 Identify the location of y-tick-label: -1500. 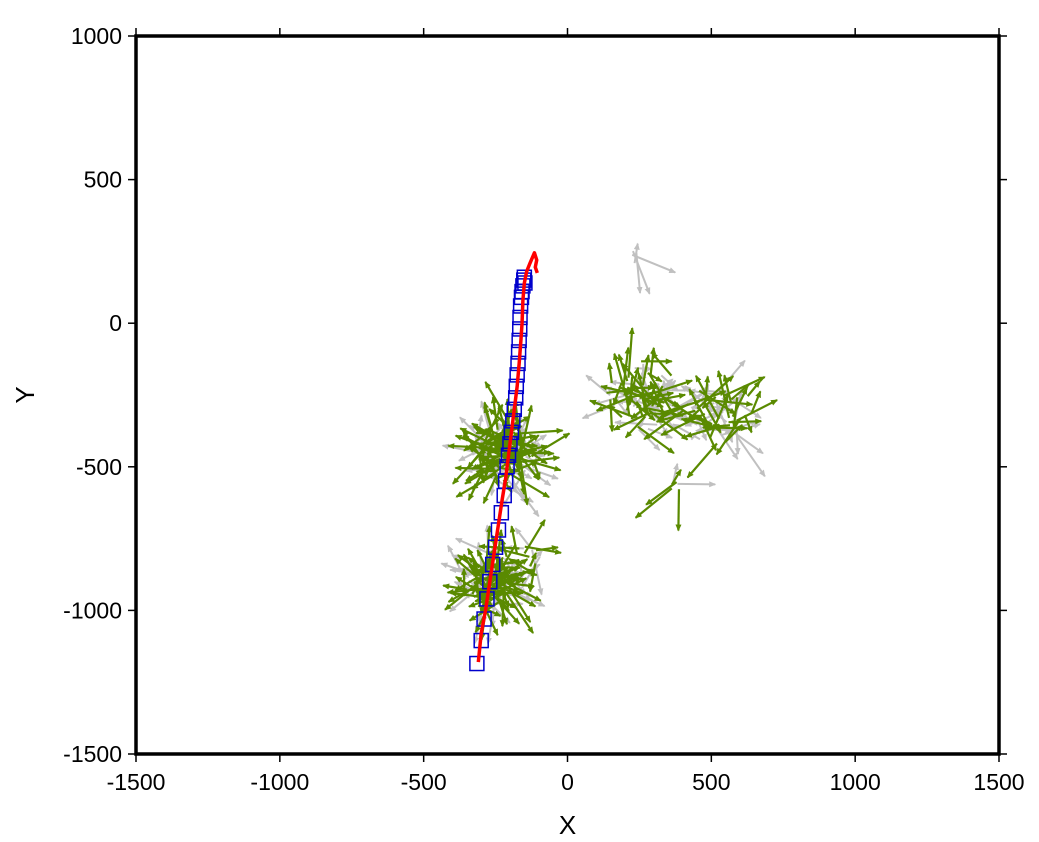
(92, 754).